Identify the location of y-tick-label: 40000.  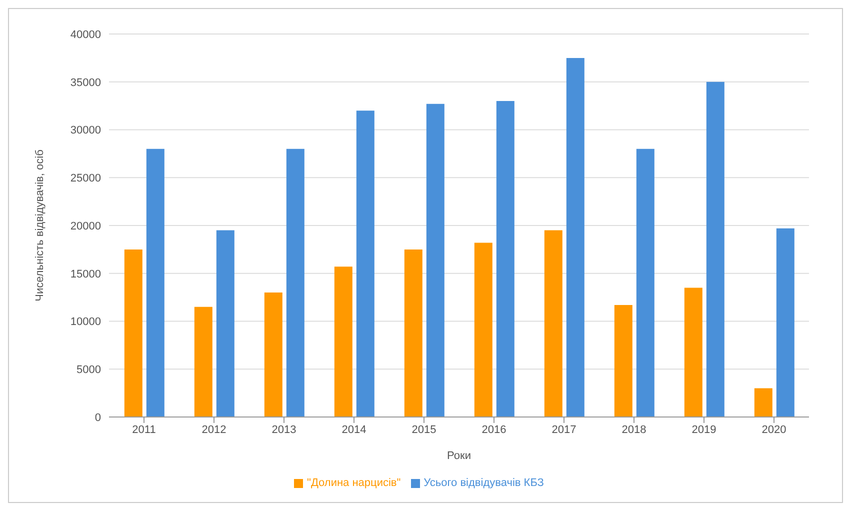
(85, 34).